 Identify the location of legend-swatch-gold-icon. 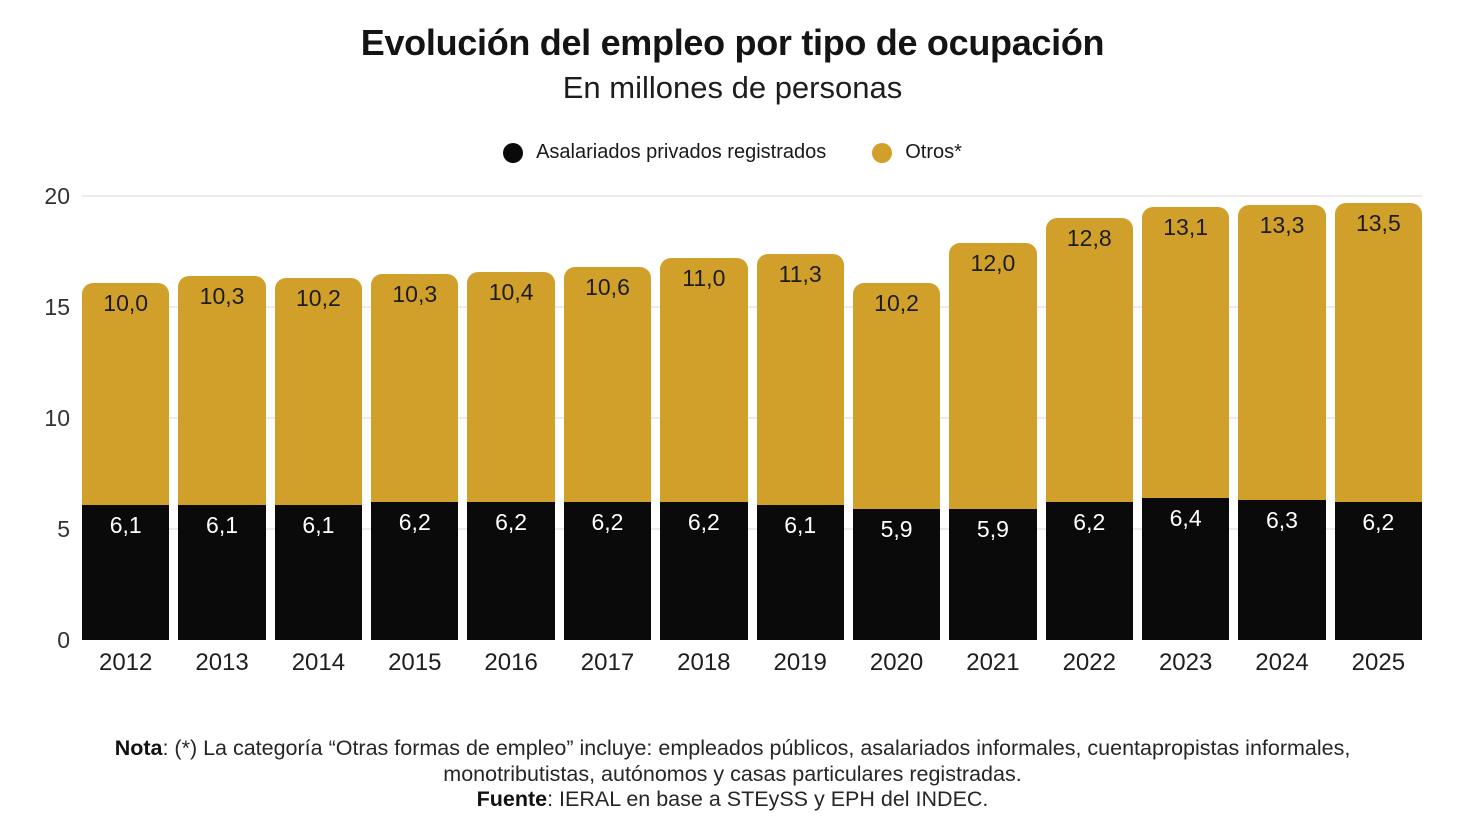
(882, 152).